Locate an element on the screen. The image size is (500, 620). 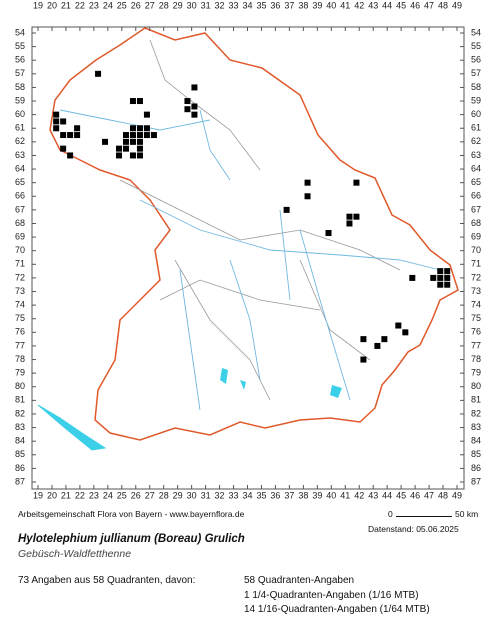
column-label: 43 is located at coordinates (373, 5).